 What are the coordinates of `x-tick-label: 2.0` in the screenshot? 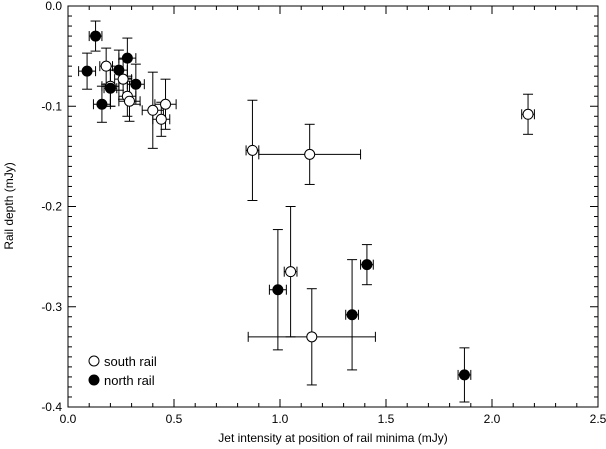 It's located at (492, 419).